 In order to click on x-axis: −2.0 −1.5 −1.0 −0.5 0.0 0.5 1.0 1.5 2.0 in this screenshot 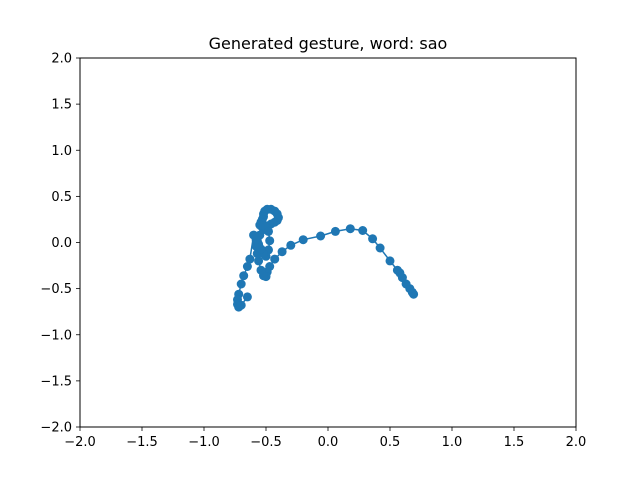, I will do `click(325, 438)`.